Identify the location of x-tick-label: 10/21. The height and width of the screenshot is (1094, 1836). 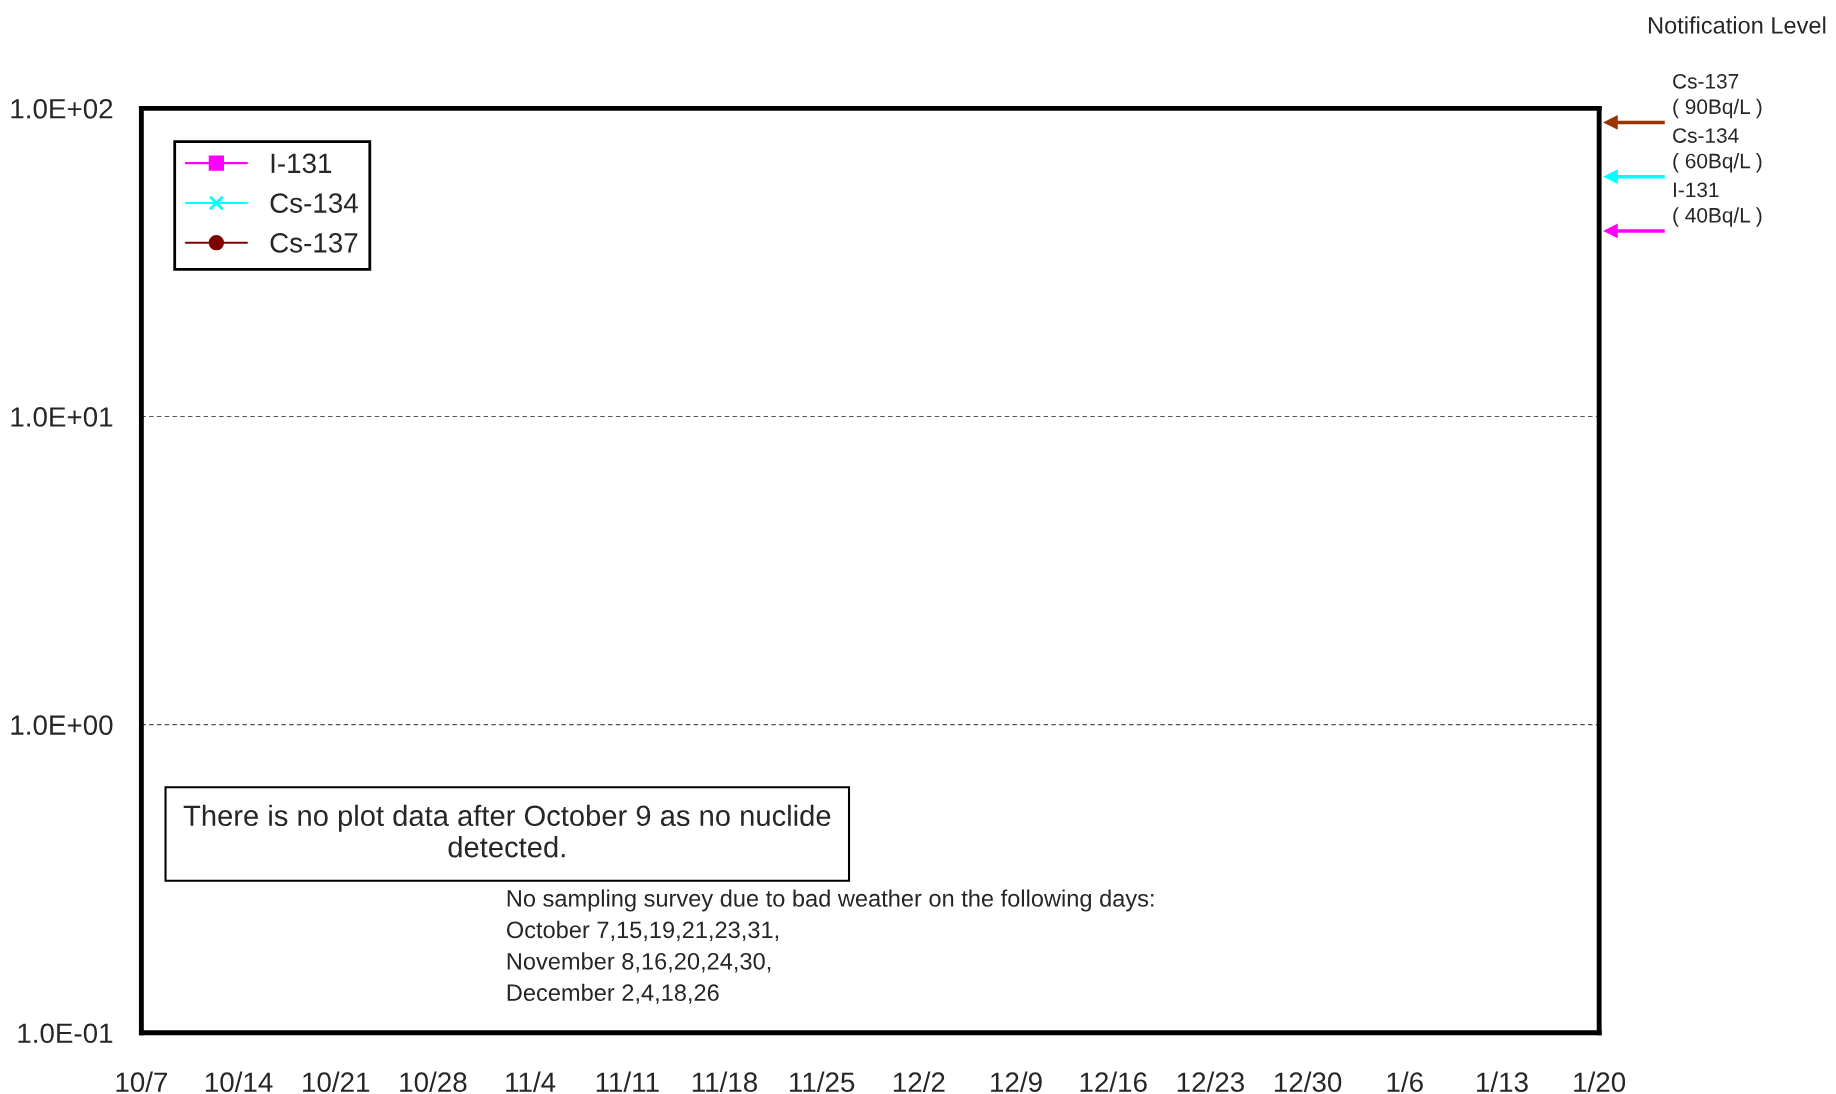
(336, 1082).